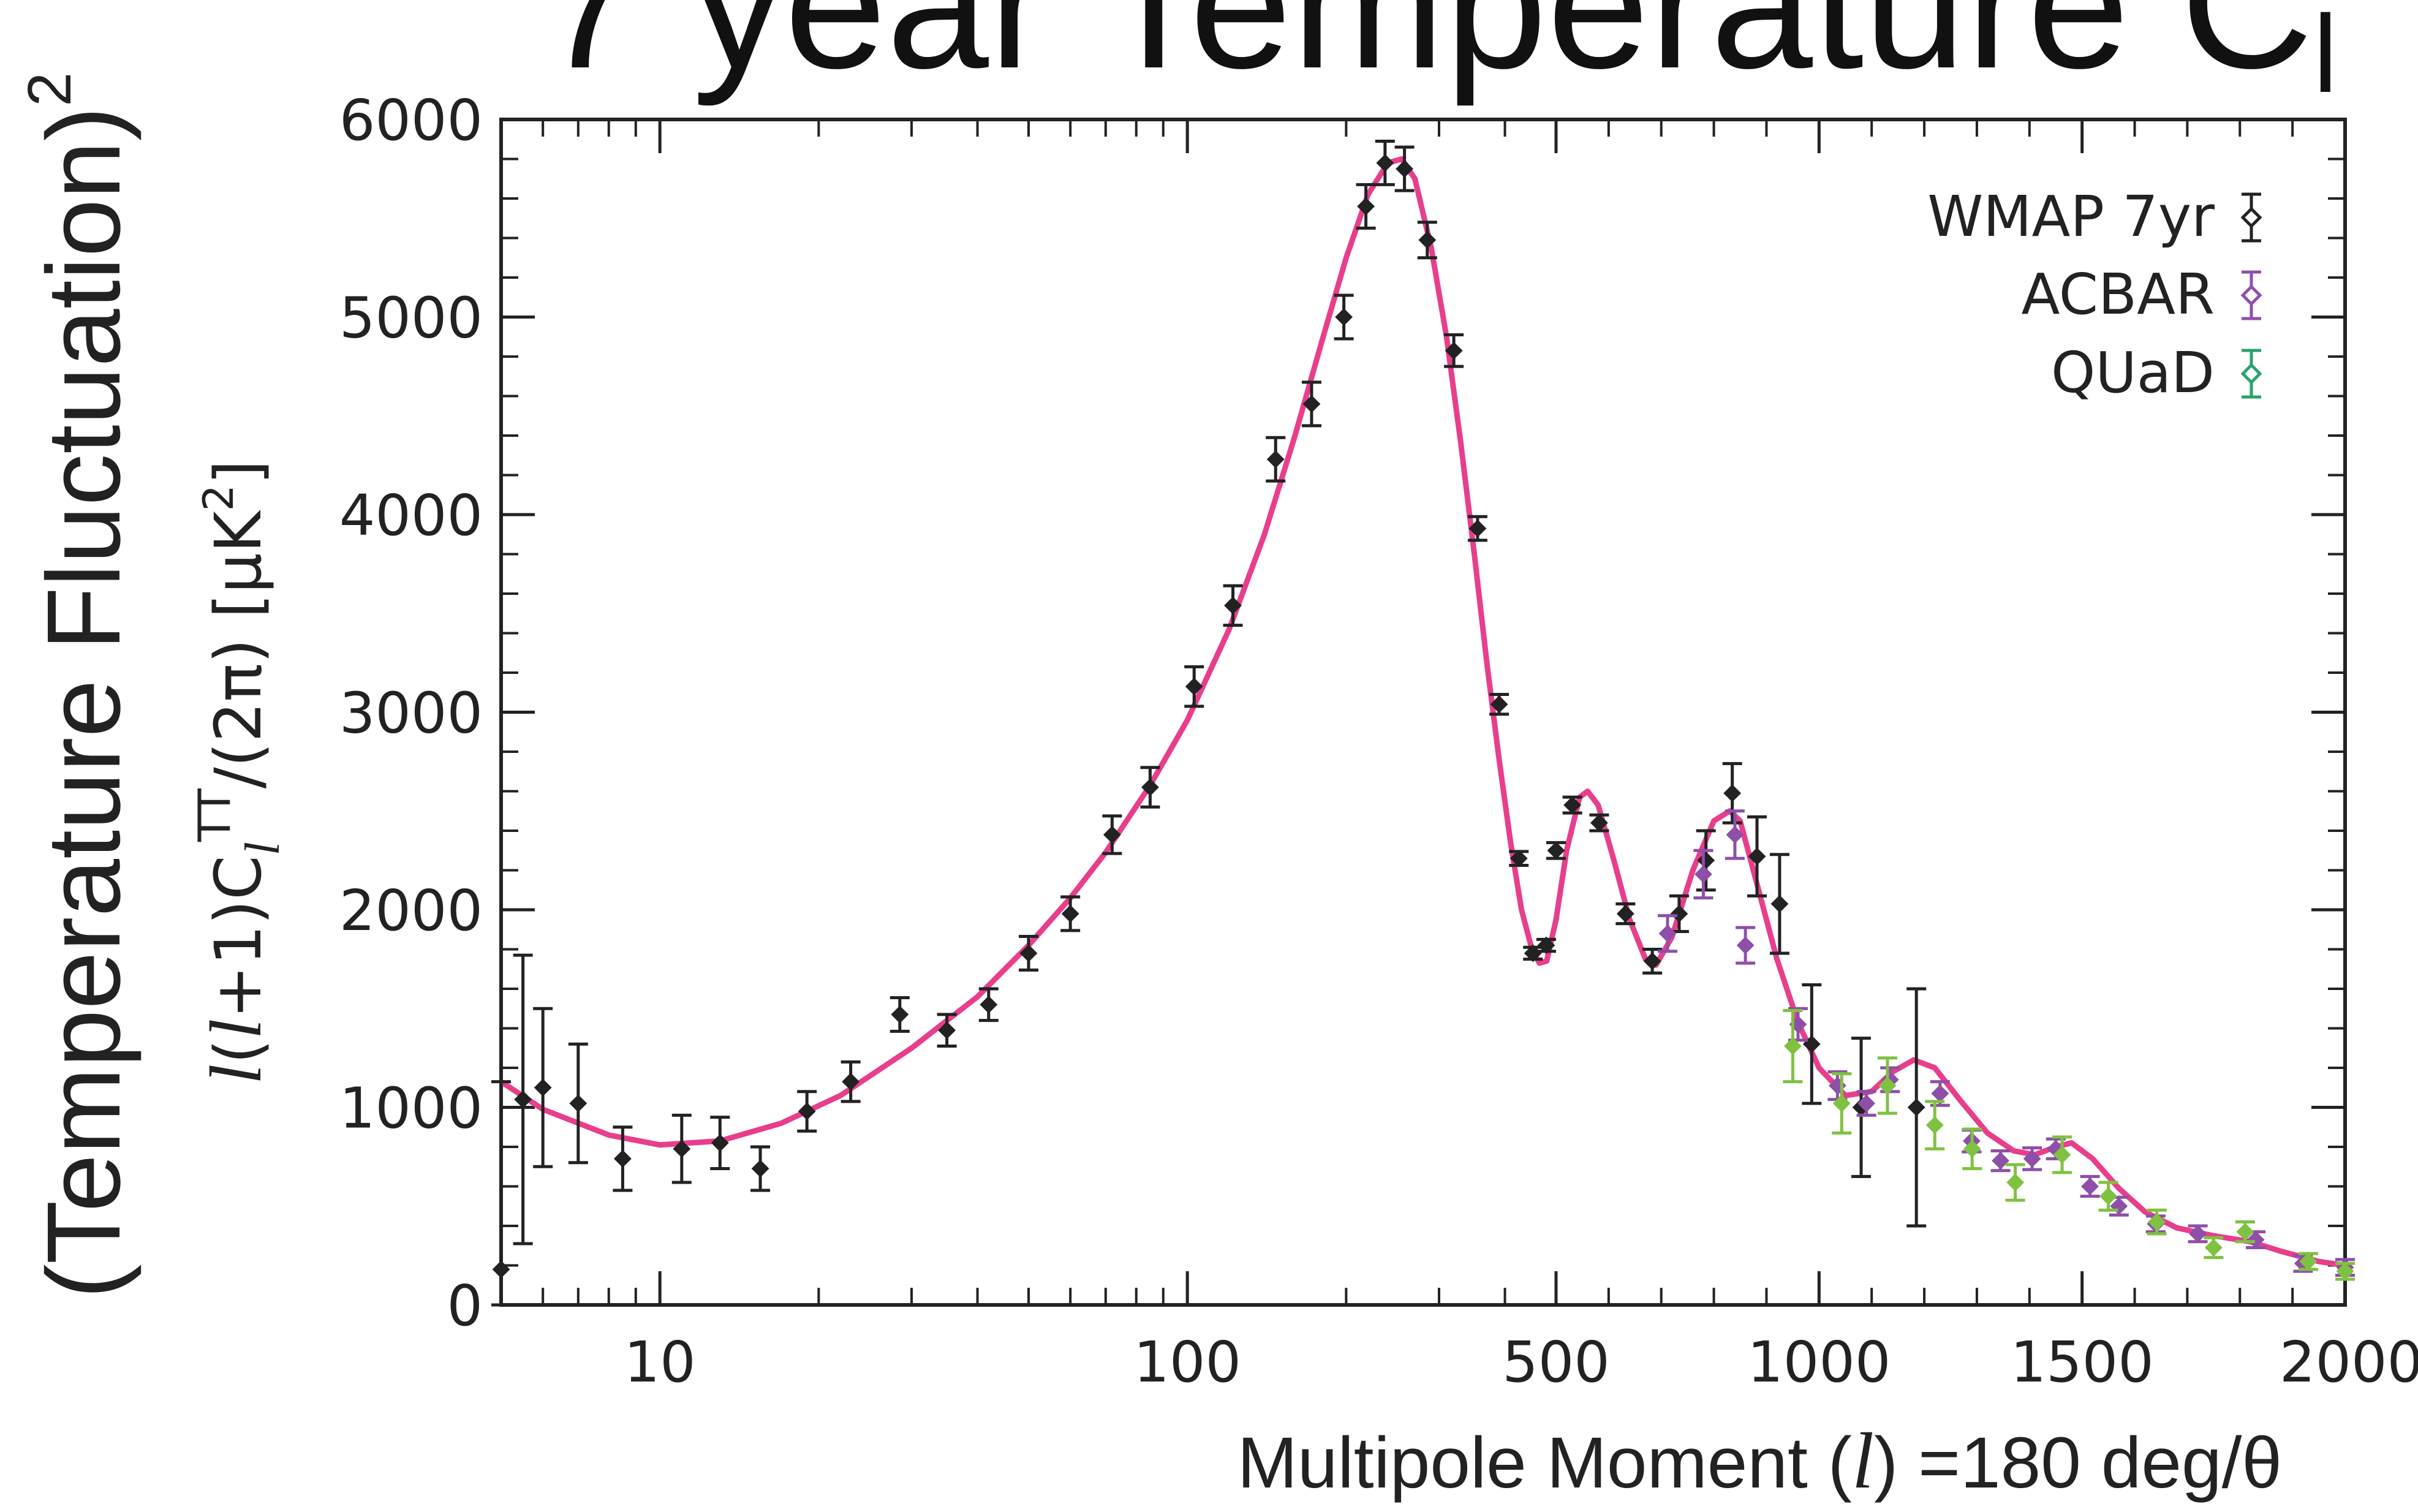  I want to click on outer-y-axis-label-sup: 2, so click(49, 90).